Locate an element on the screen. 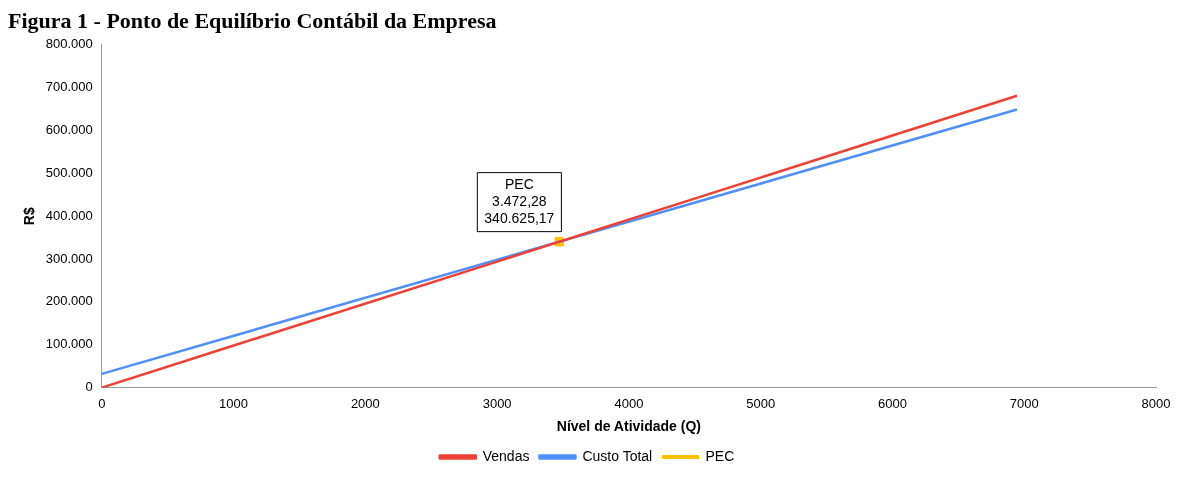 The width and height of the screenshot is (1204, 483). y-axis-title: R$ is located at coordinates (29, 216).